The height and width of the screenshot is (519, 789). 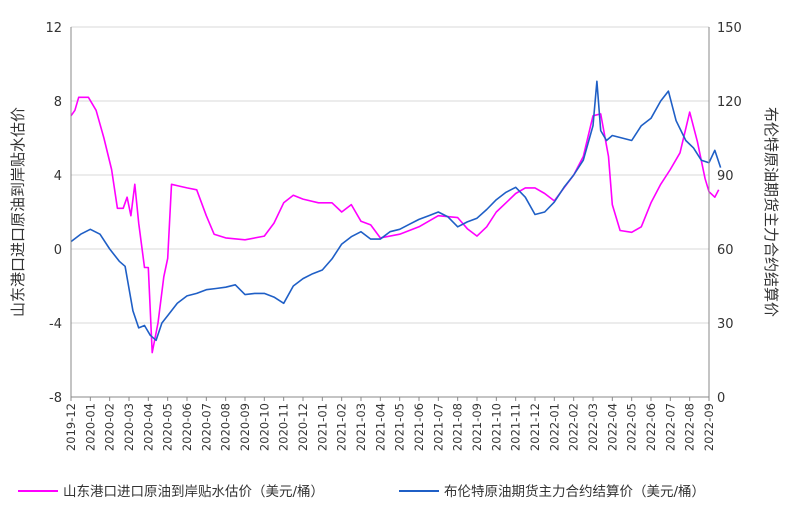 I want to click on x-tick-label: 2021-06, so click(x=419, y=427).